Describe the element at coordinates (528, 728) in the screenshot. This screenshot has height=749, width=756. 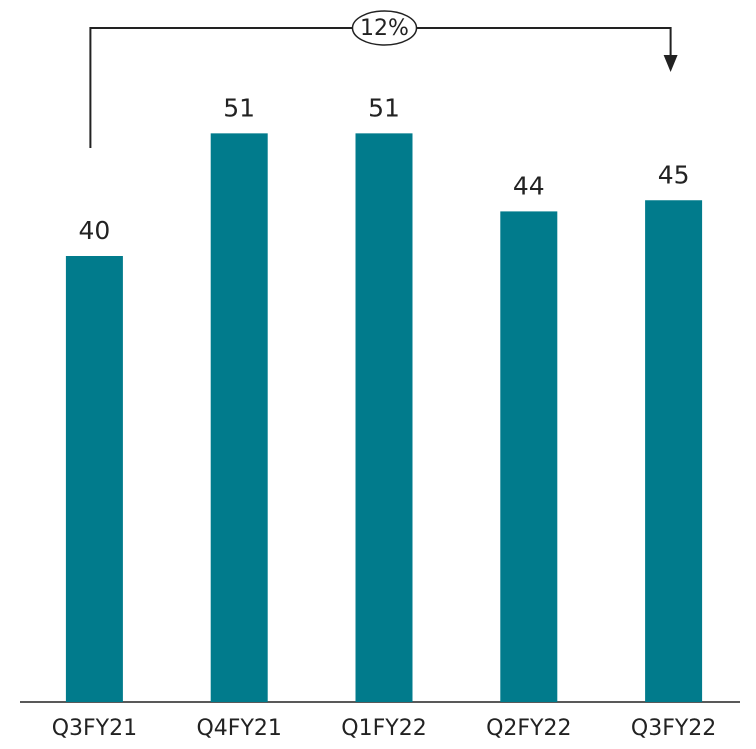
I see `x-tick-label: Q2FY22` at that location.